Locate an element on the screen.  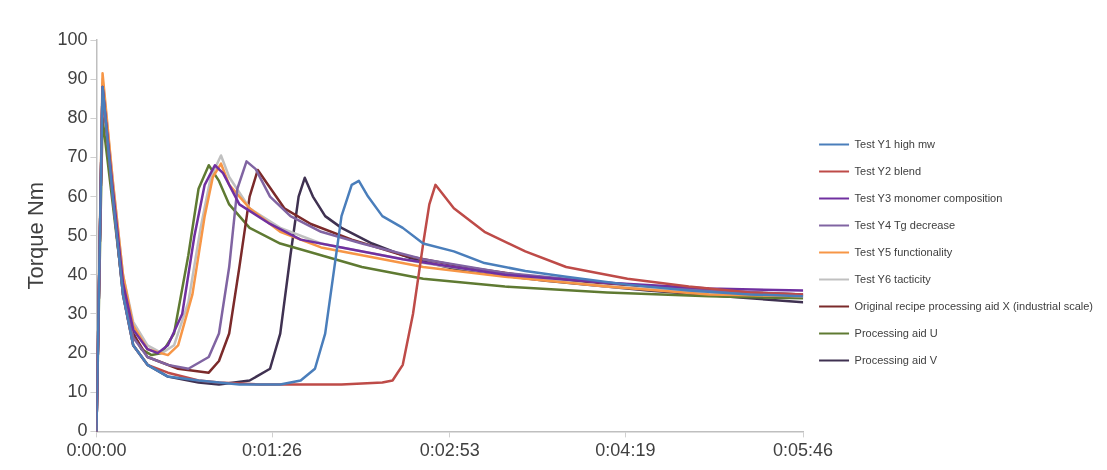
y-tick-label: 0 is located at coordinates (82, 430).